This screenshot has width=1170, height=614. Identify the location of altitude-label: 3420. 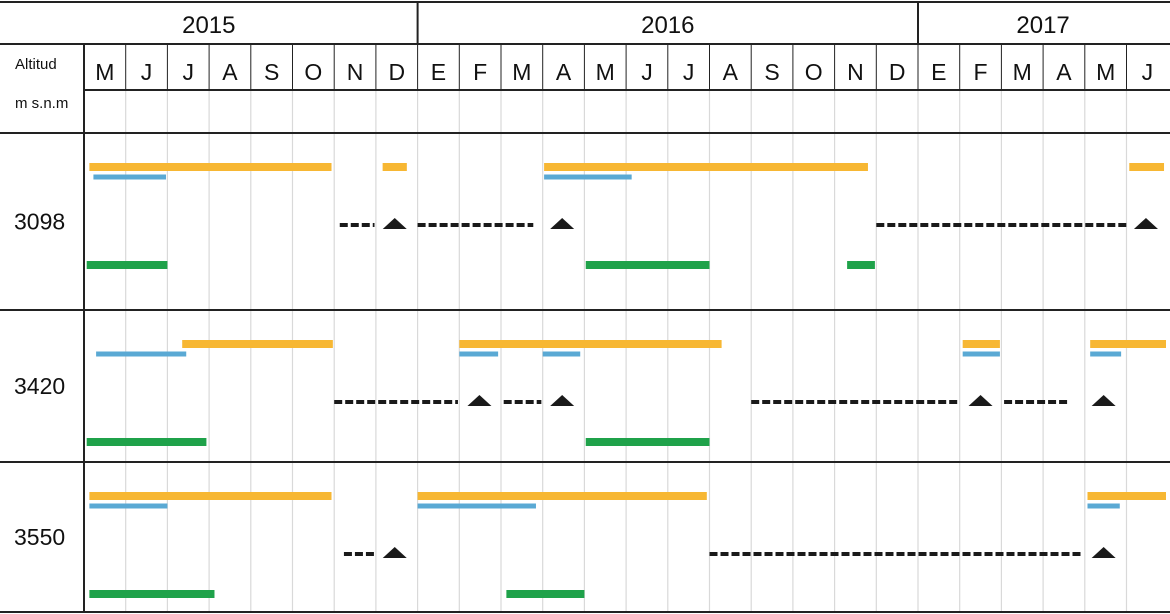
(39, 386).